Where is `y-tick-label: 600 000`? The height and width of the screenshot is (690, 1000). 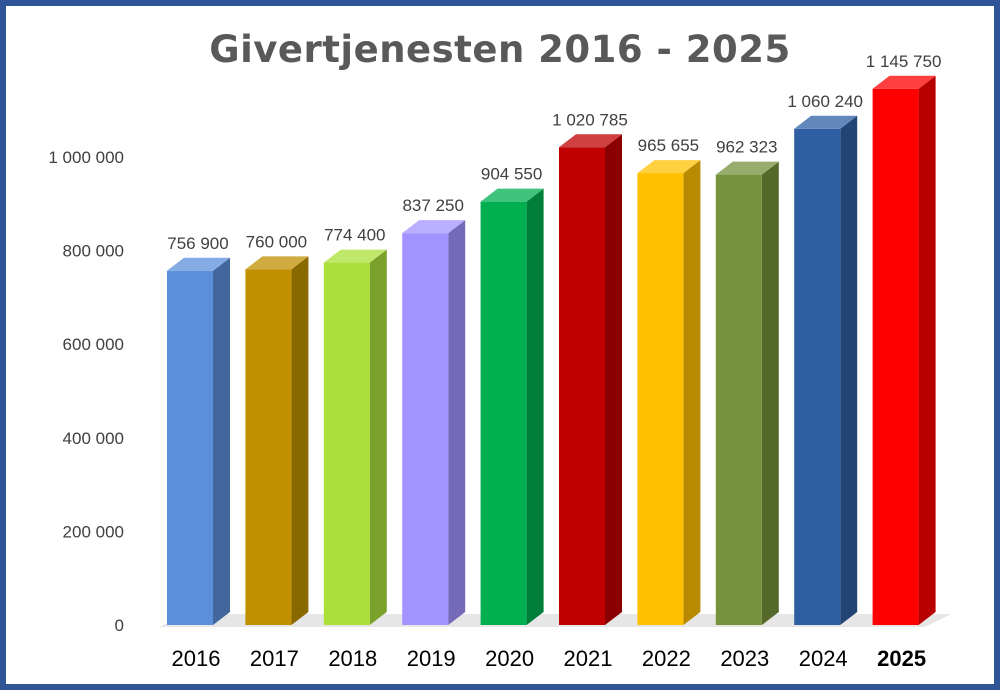 y-tick-label: 600 000 is located at coordinates (93, 344).